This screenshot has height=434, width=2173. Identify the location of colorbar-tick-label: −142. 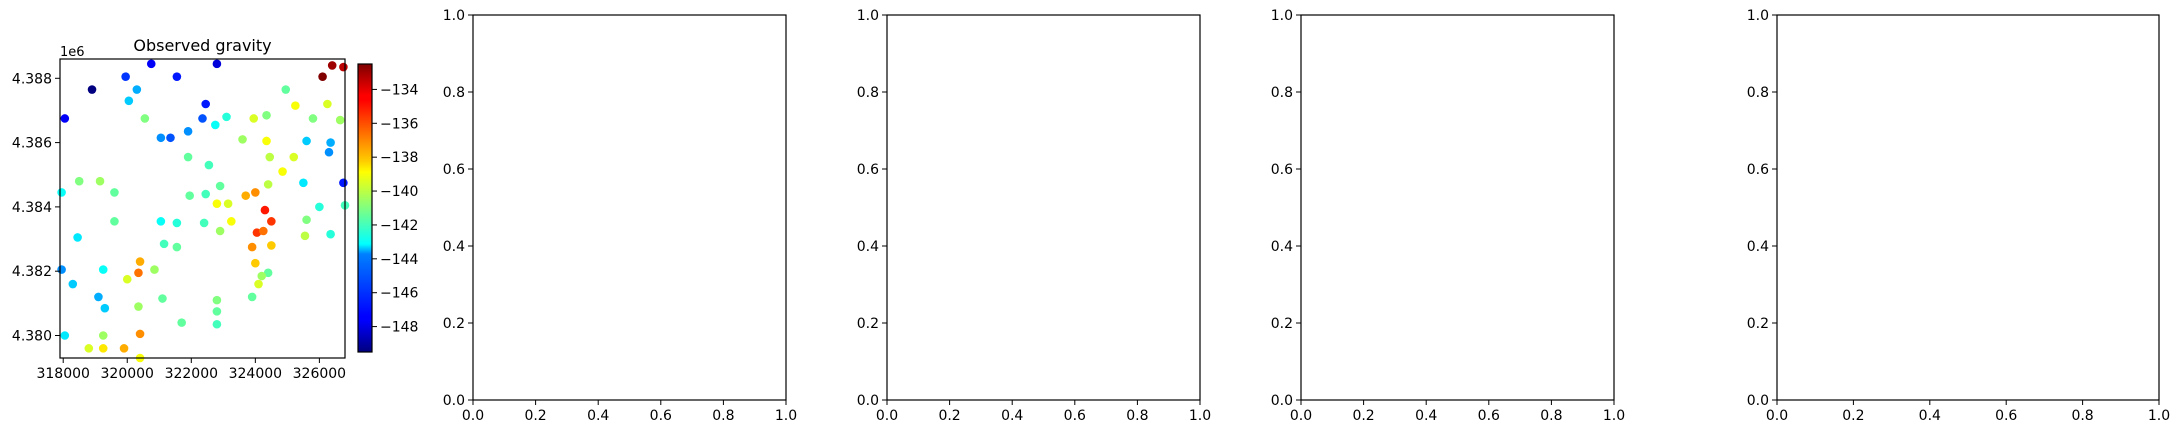
(399, 226).